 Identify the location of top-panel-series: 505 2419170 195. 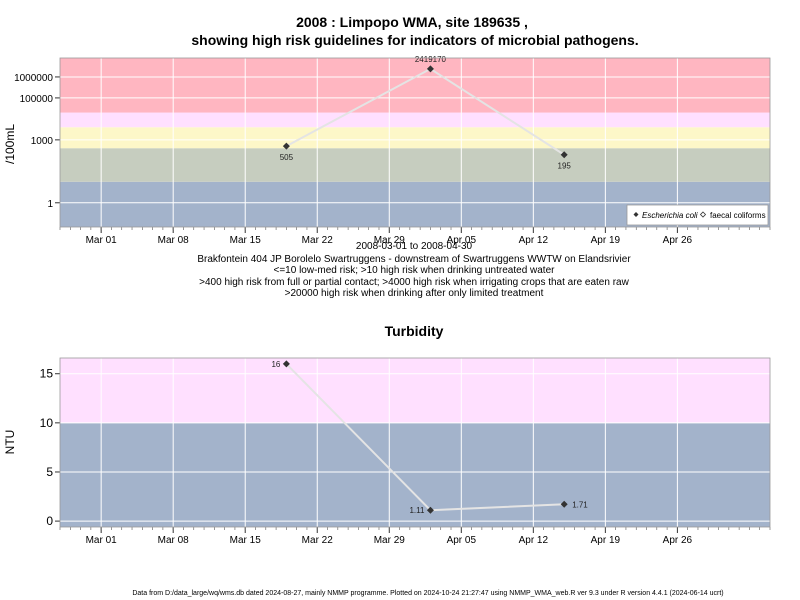
(426, 113).